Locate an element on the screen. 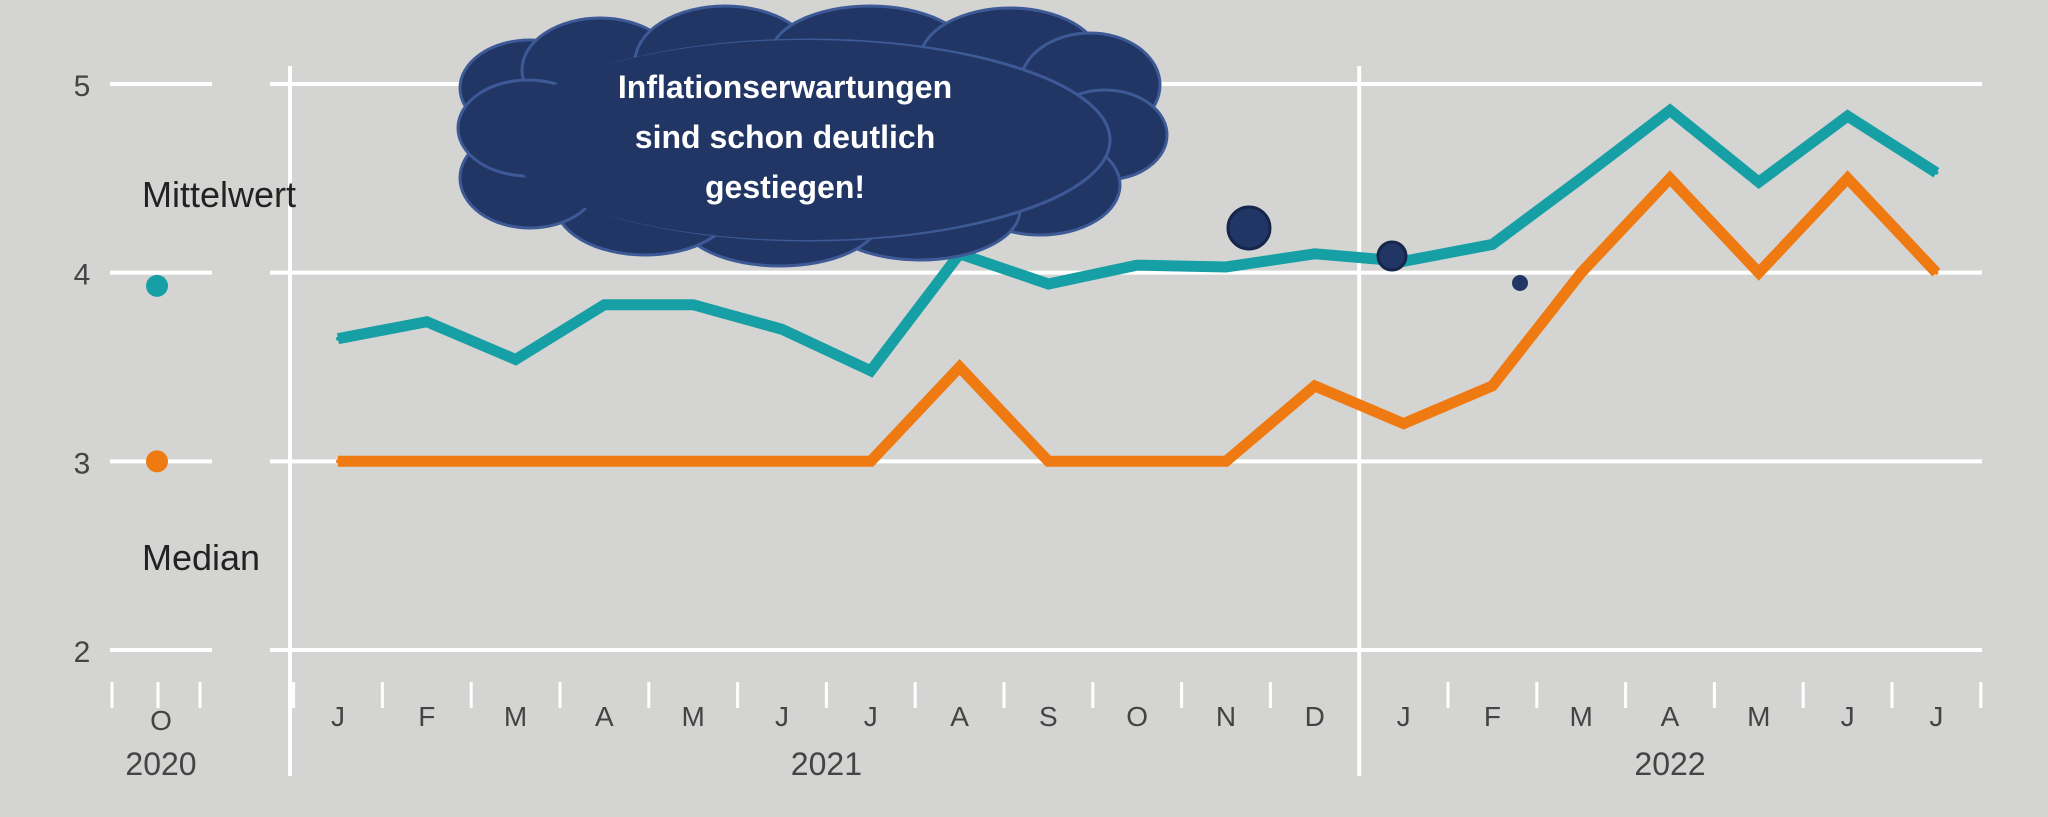 The height and width of the screenshot is (817, 2048). legend-year-label: 2020 is located at coordinates (160, 764).